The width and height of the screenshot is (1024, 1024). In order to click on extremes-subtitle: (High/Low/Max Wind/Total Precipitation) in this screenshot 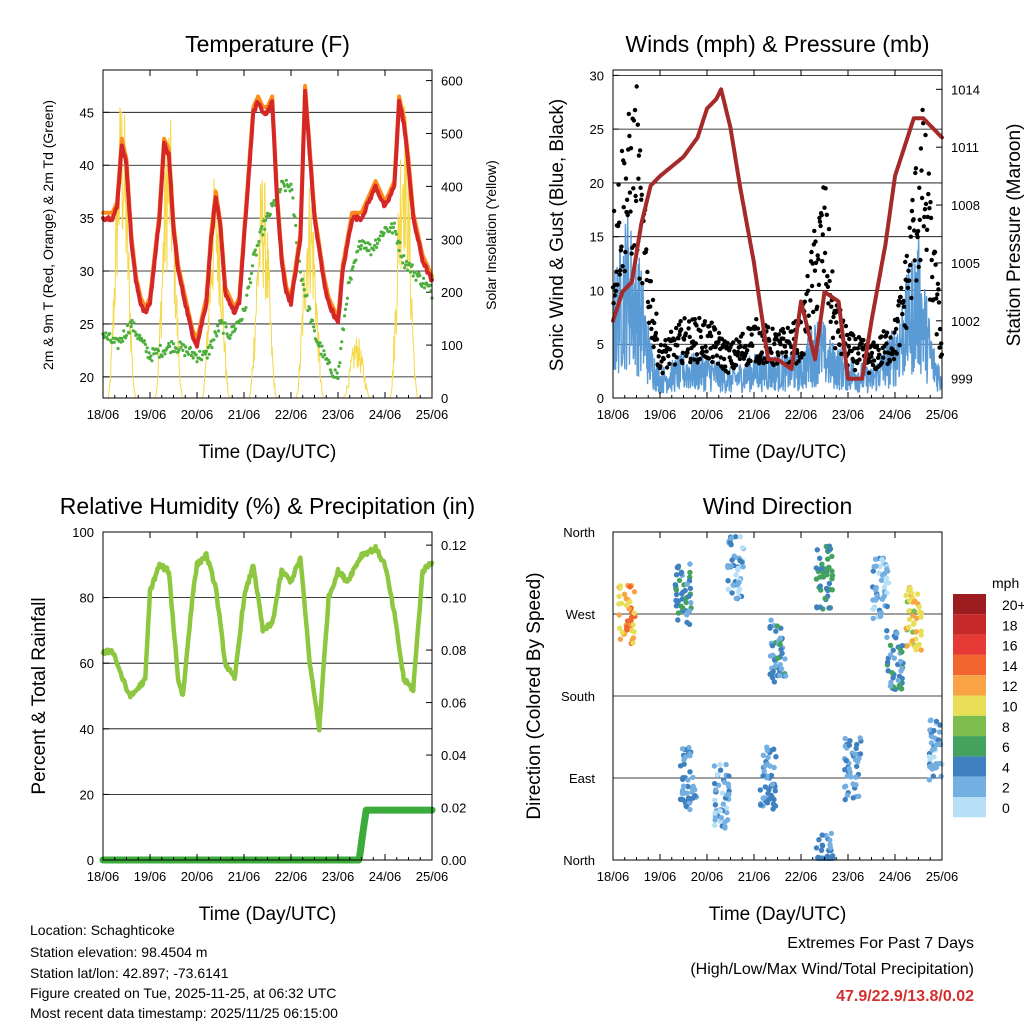, I will do `click(832, 969)`.